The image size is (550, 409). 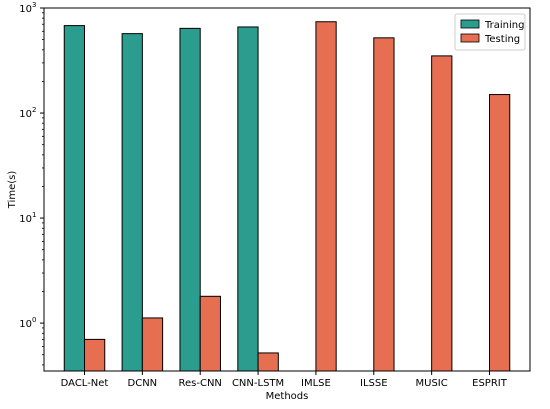 What do you see at coordinates (258, 383) in the screenshot?
I see `x-tick-label: CNN-LSTM` at bounding box center [258, 383].